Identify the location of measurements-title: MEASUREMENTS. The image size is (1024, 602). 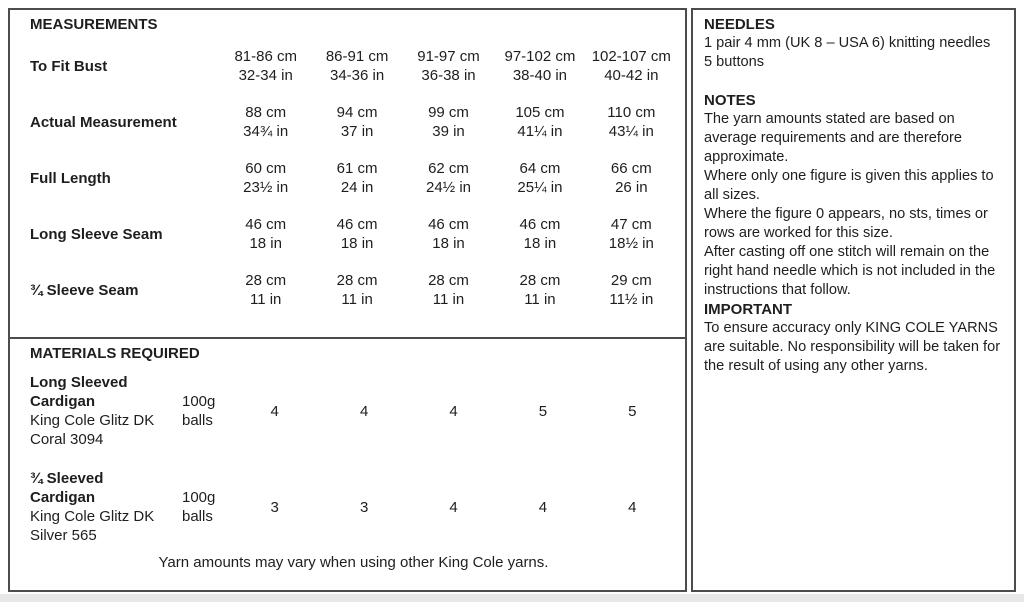
(94, 24).